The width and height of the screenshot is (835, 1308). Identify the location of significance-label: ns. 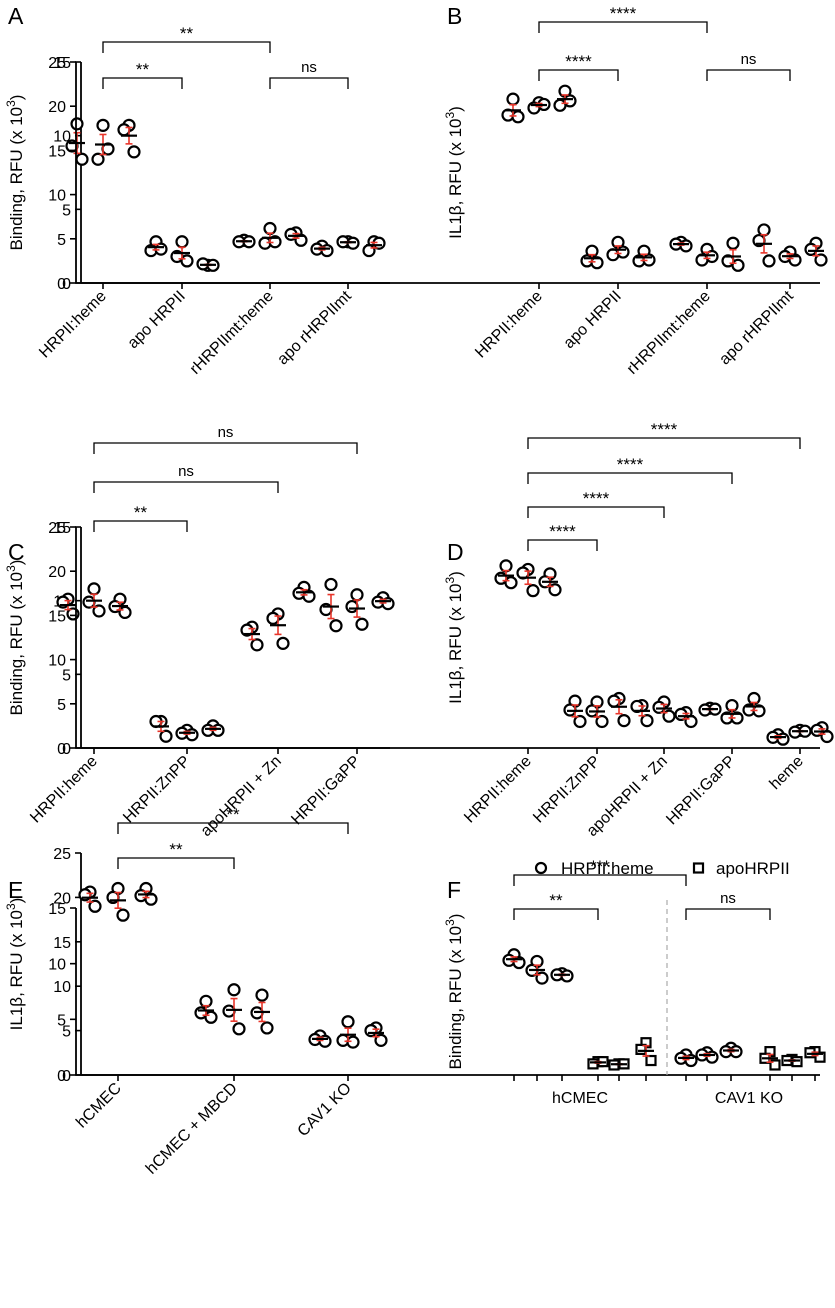
(728, 898).